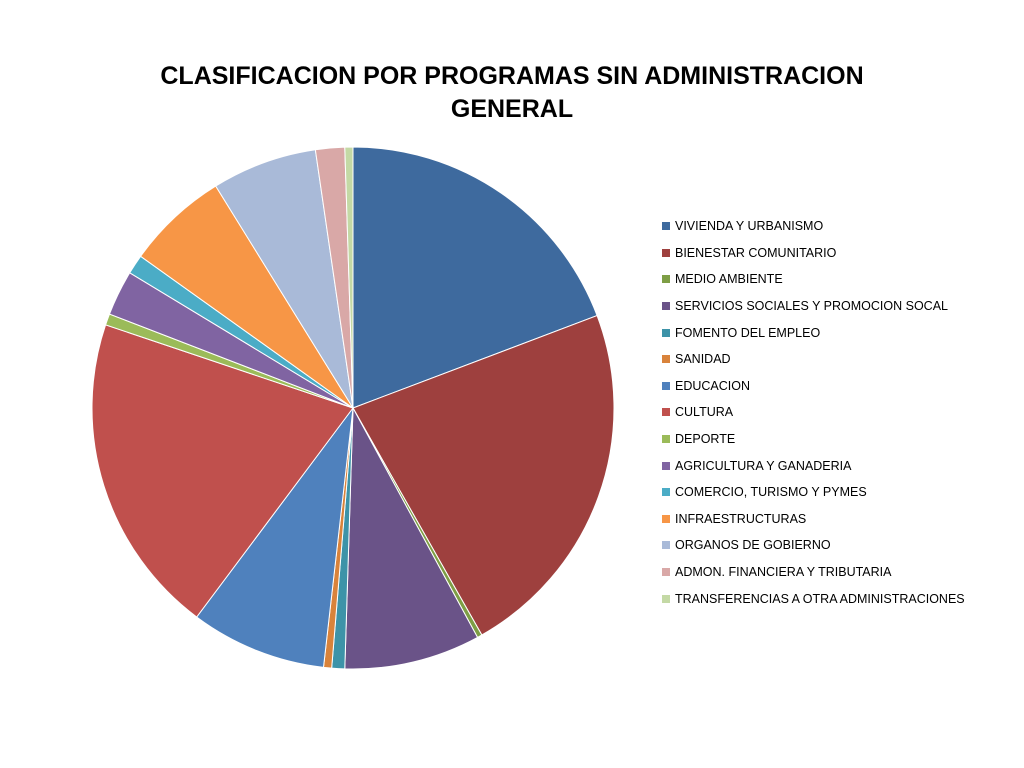 The width and height of the screenshot is (1024, 768). Describe the element at coordinates (749, 226) in the screenshot. I see `legend-label: VIVIENDA Y URBANISMO` at that location.